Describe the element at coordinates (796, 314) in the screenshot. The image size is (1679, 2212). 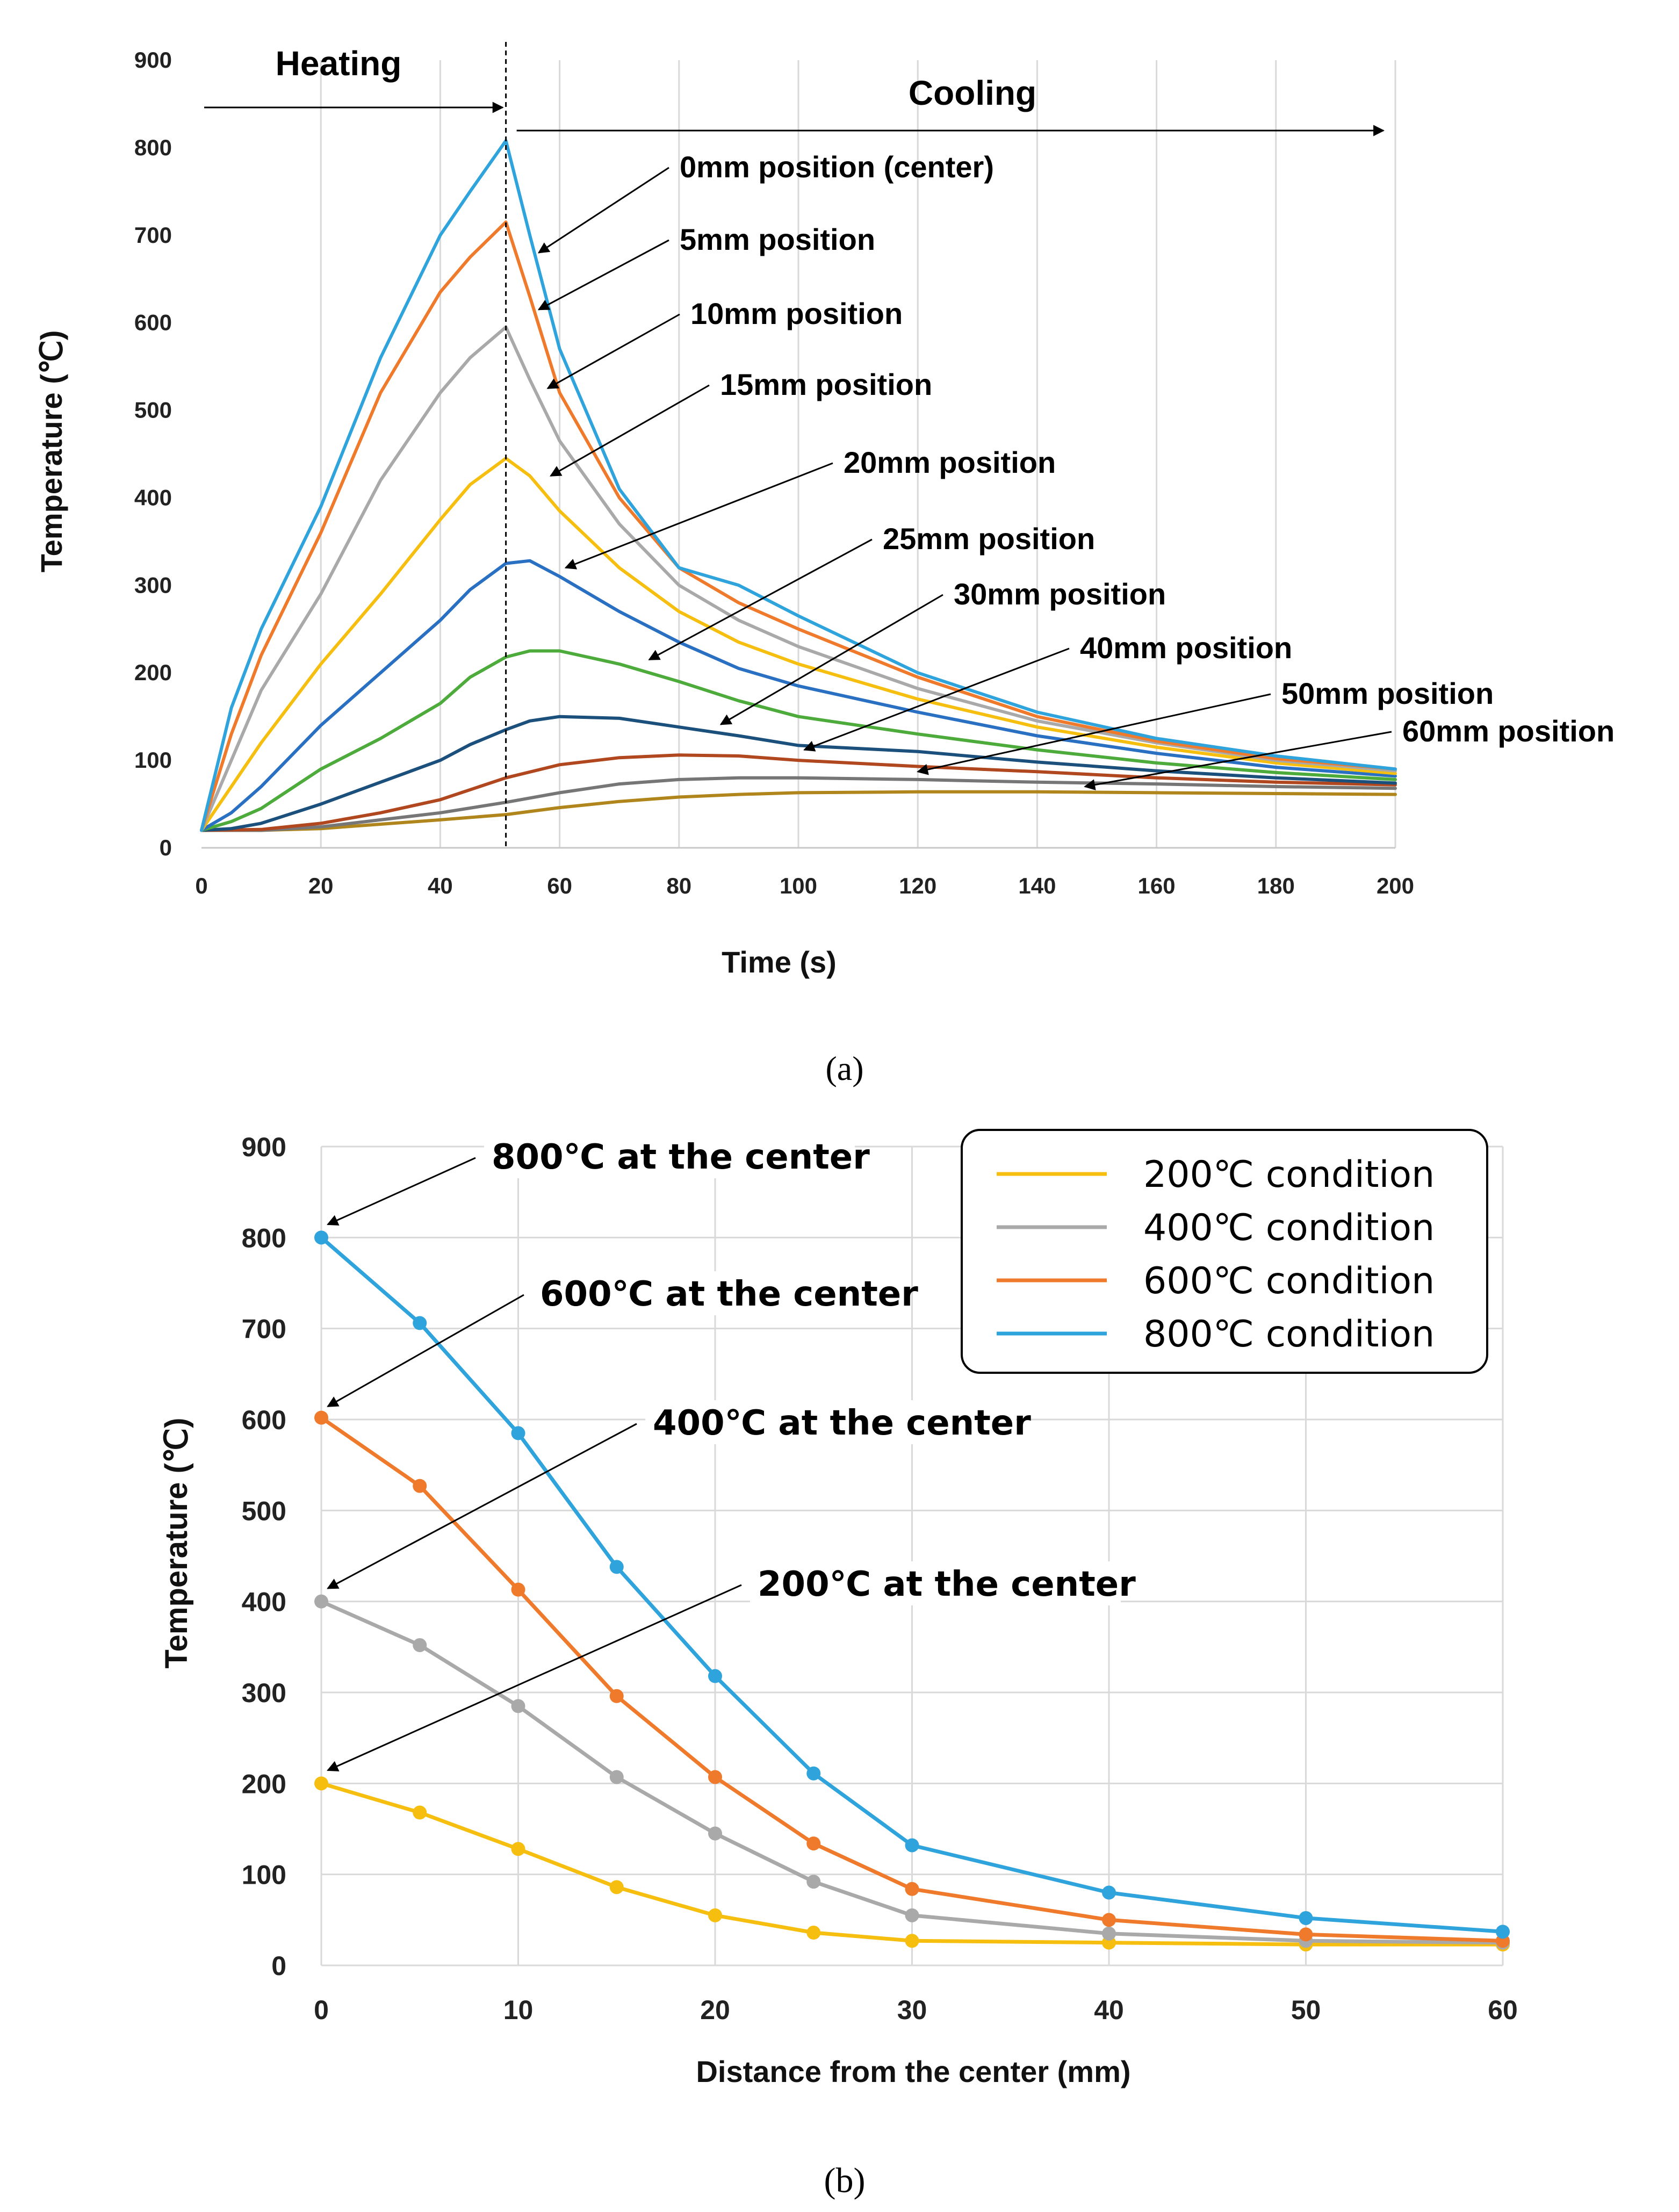
I see `chart-a-annotation-10mm-position: 10mm position` at that location.